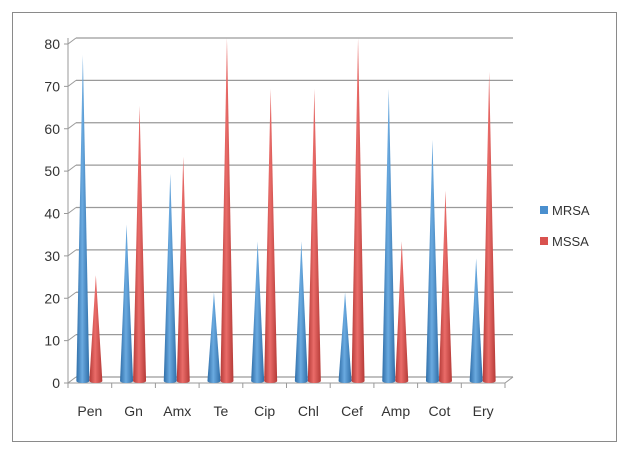 This screenshot has height=451, width=628. I want to click on x-tick-label: Ery, so click(483, 411).